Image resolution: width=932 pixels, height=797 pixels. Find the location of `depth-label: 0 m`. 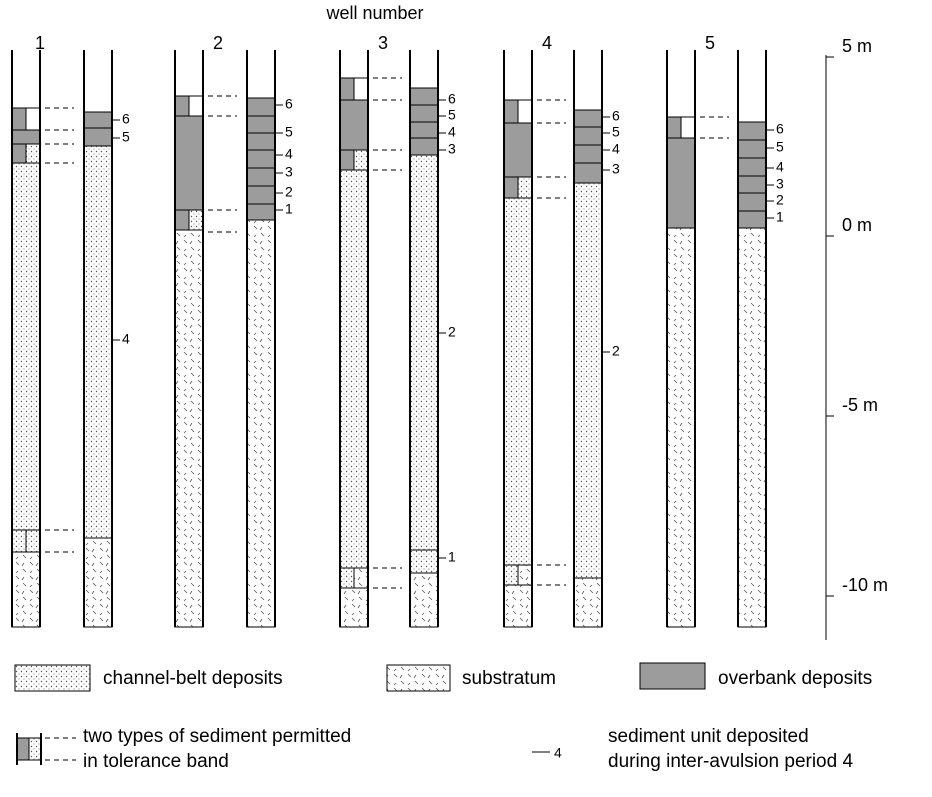

depth-label: 0 m is located at coordinates (857, 225).